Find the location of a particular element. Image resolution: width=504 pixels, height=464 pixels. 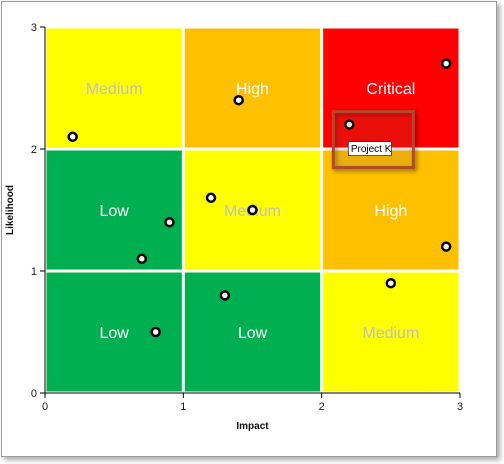

y-axis-title: Likelihood is located at coordinates (10, 210).